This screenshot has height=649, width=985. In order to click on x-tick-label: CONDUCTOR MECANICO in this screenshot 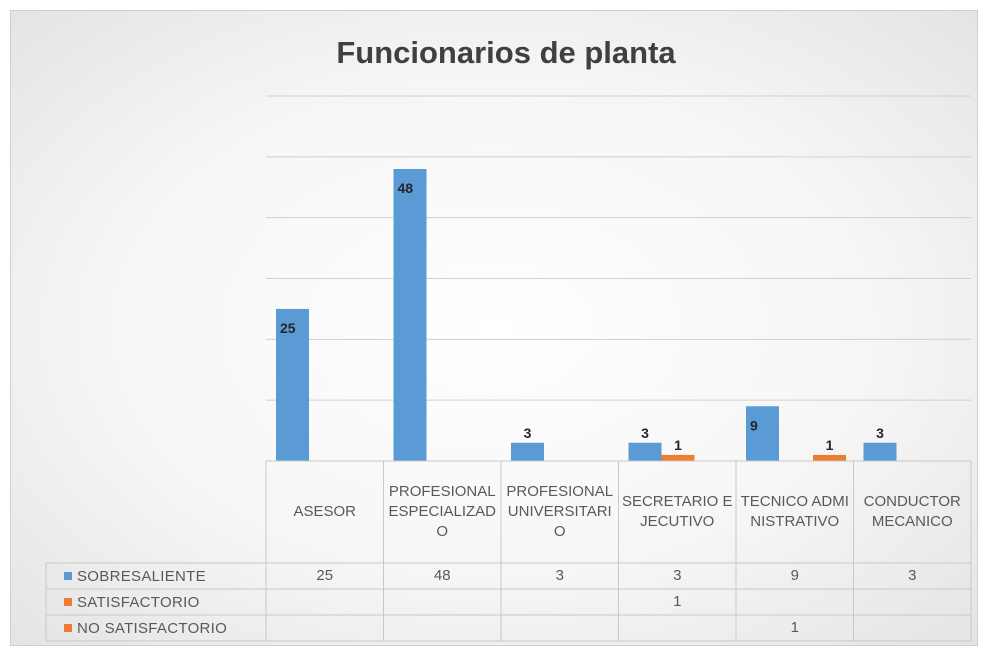, I will do `click(912, 511)`.